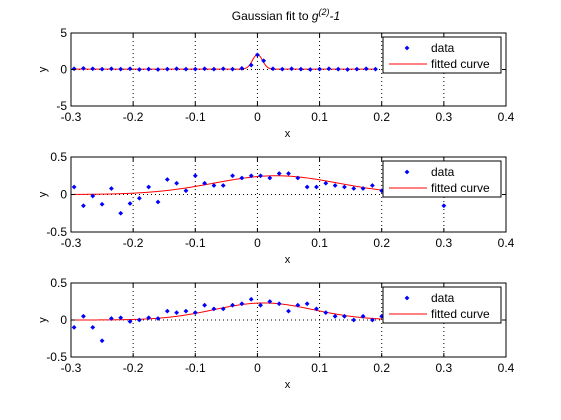 This screenshot has height=420, width=561. Describe the element at coordinates (315, 16) in the screenshot. I see `title-g-text: g` at that location.